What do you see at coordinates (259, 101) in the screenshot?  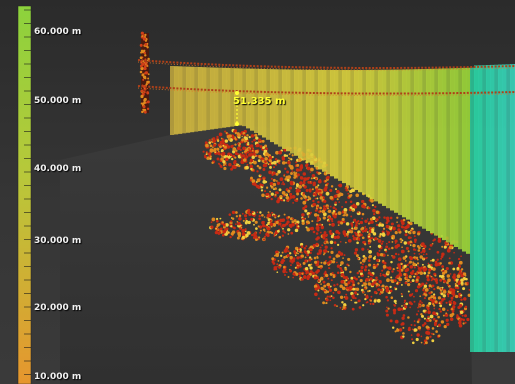 I see `measurement-value-label: 51.335 m` at bounding box center [259, 101].